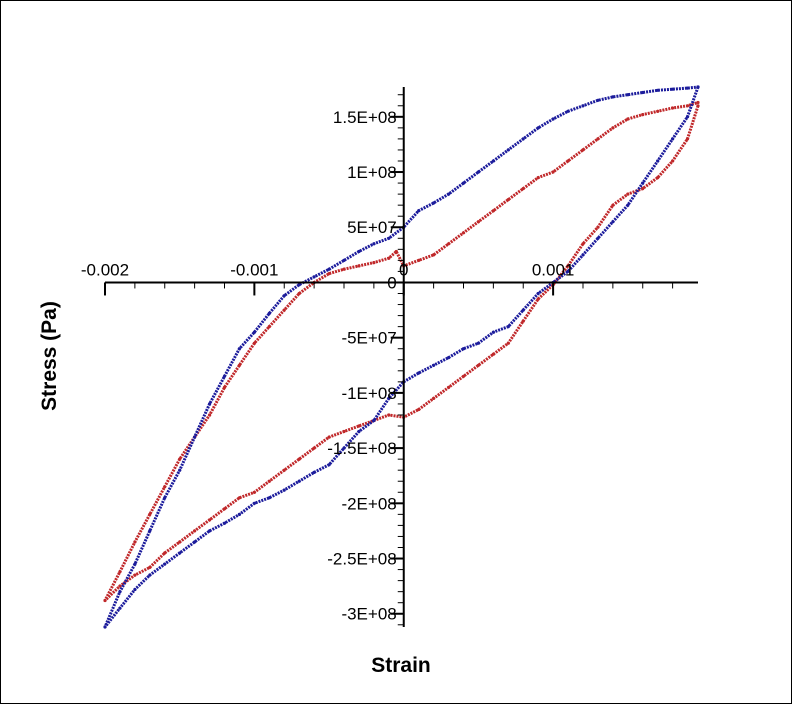  What do you see at coordinates (377, 278) in the screenshot?
I see `x-ticks: -0.002 -0.001 0 0.001` at bounding box center [377, 278].